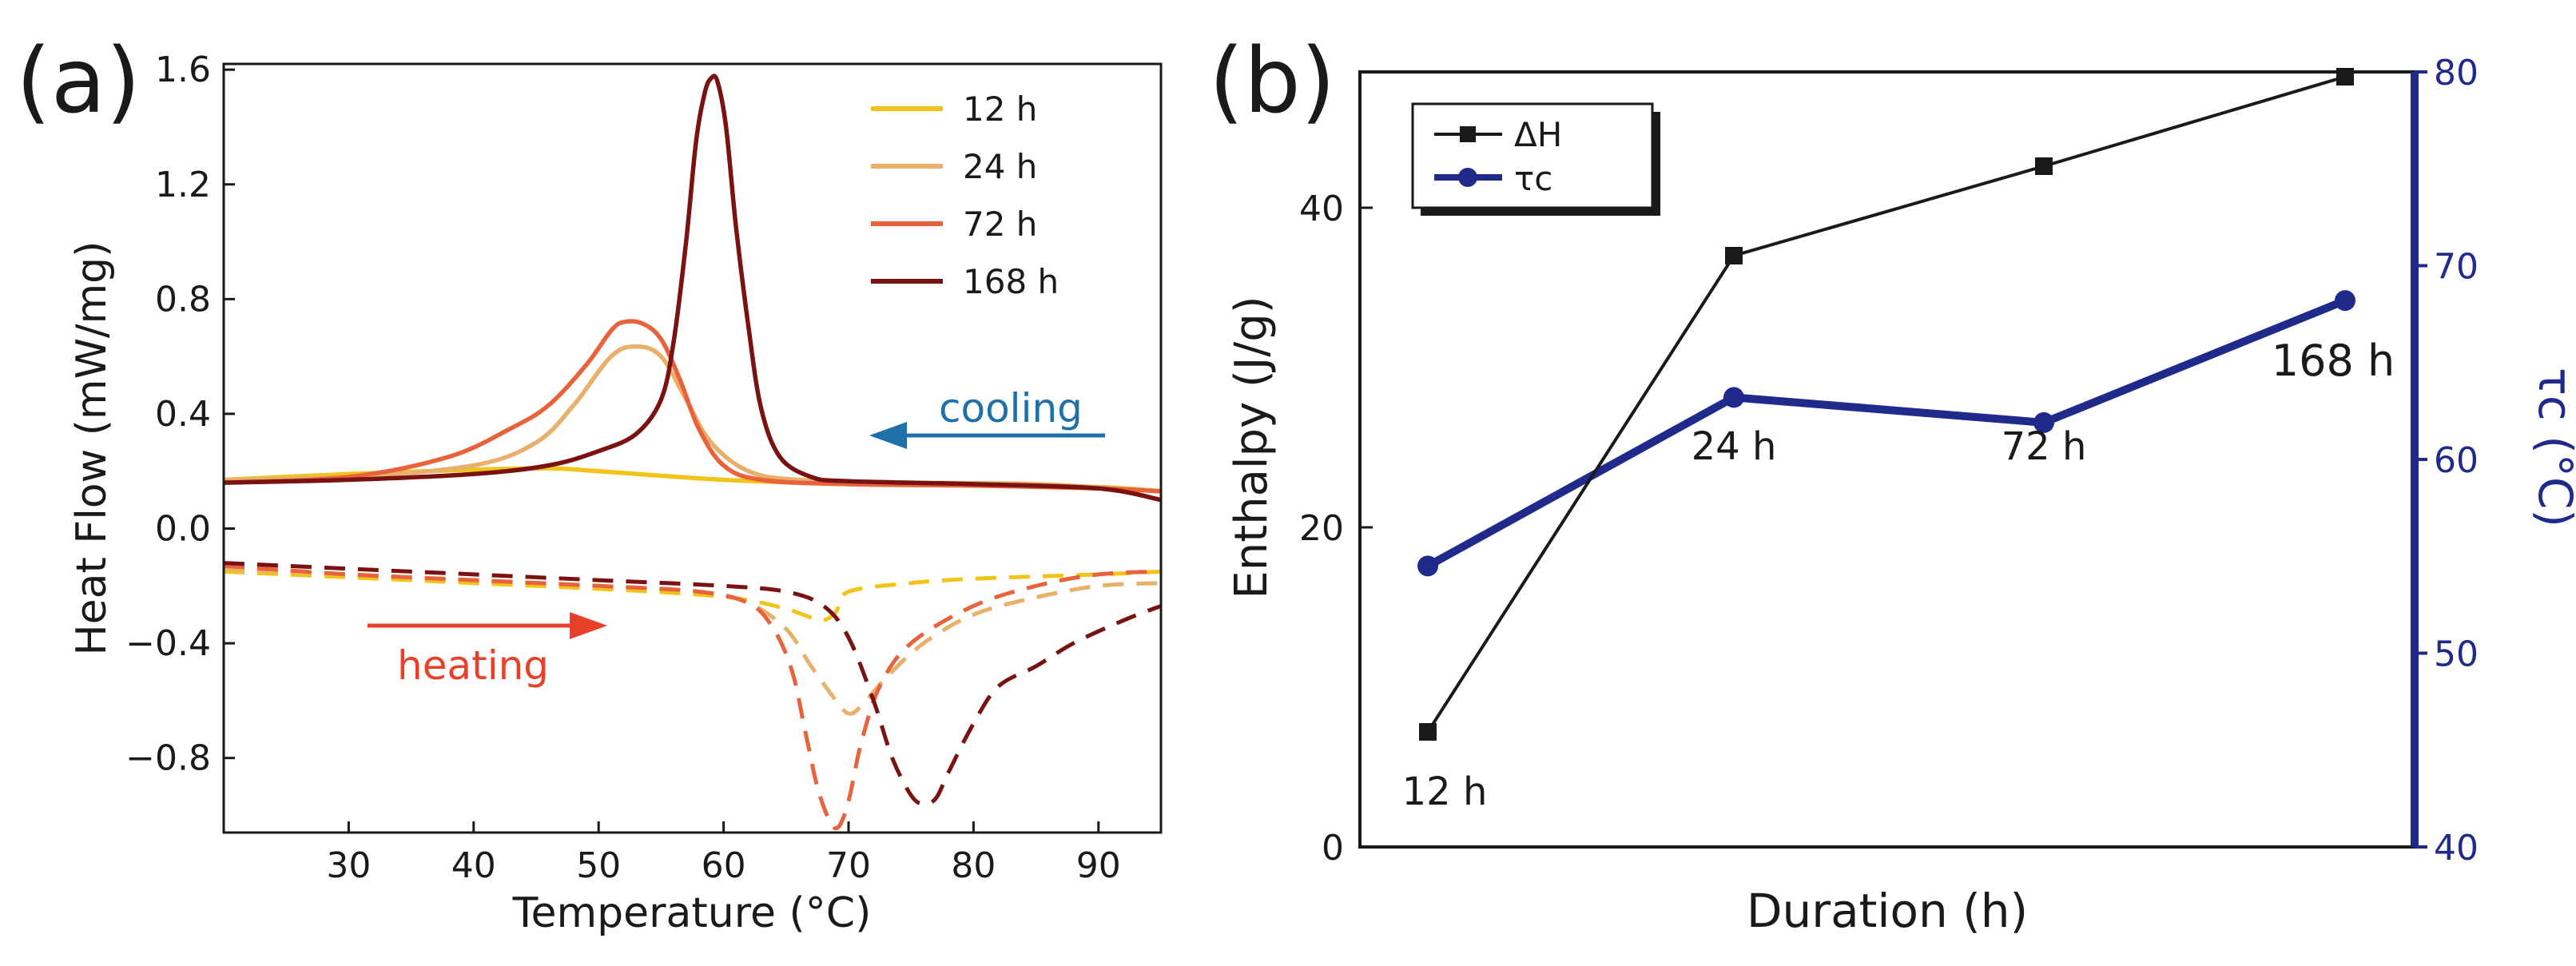 This screenshot has width=2576, height=966. What do you see at coordinates (183, 185) in the screenshot?
I see `y-tick-label: 1.2` at bounding box center [183, 185].